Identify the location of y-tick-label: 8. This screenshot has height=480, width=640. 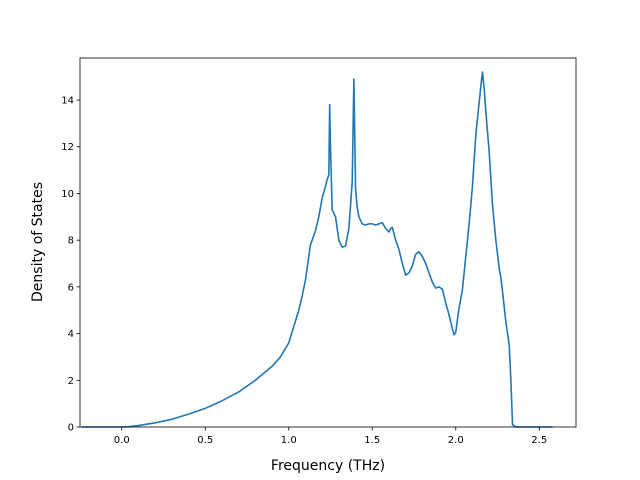
(71, 241).